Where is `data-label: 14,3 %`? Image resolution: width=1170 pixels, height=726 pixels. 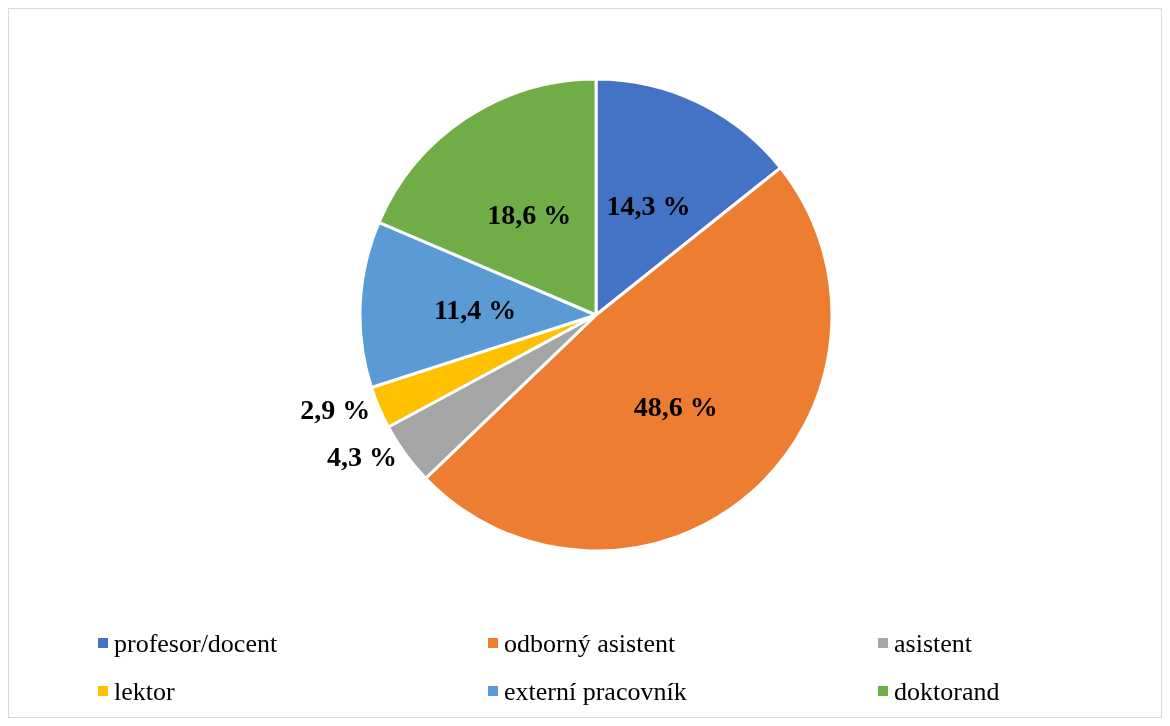
data-label: 14,3 % is located at coordinates (648, 206).